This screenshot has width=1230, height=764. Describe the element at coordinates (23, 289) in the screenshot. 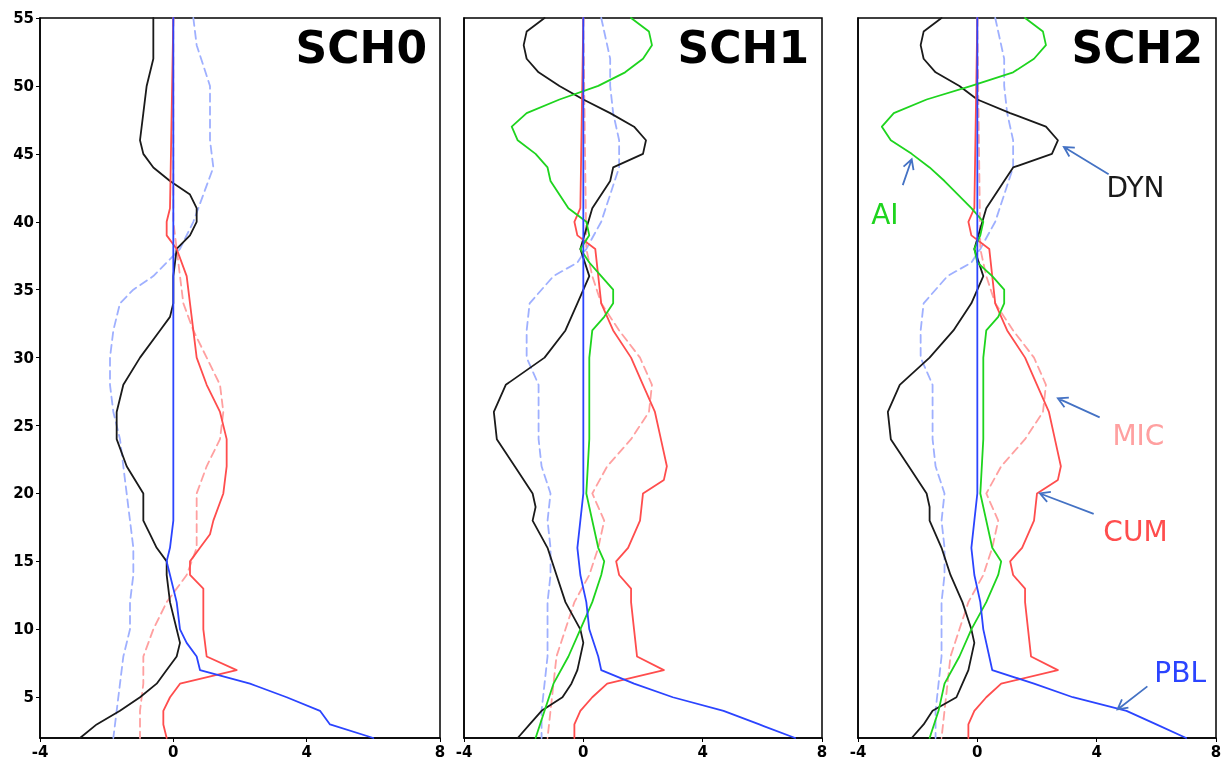

I see `y-tick-label: 35` at that location.